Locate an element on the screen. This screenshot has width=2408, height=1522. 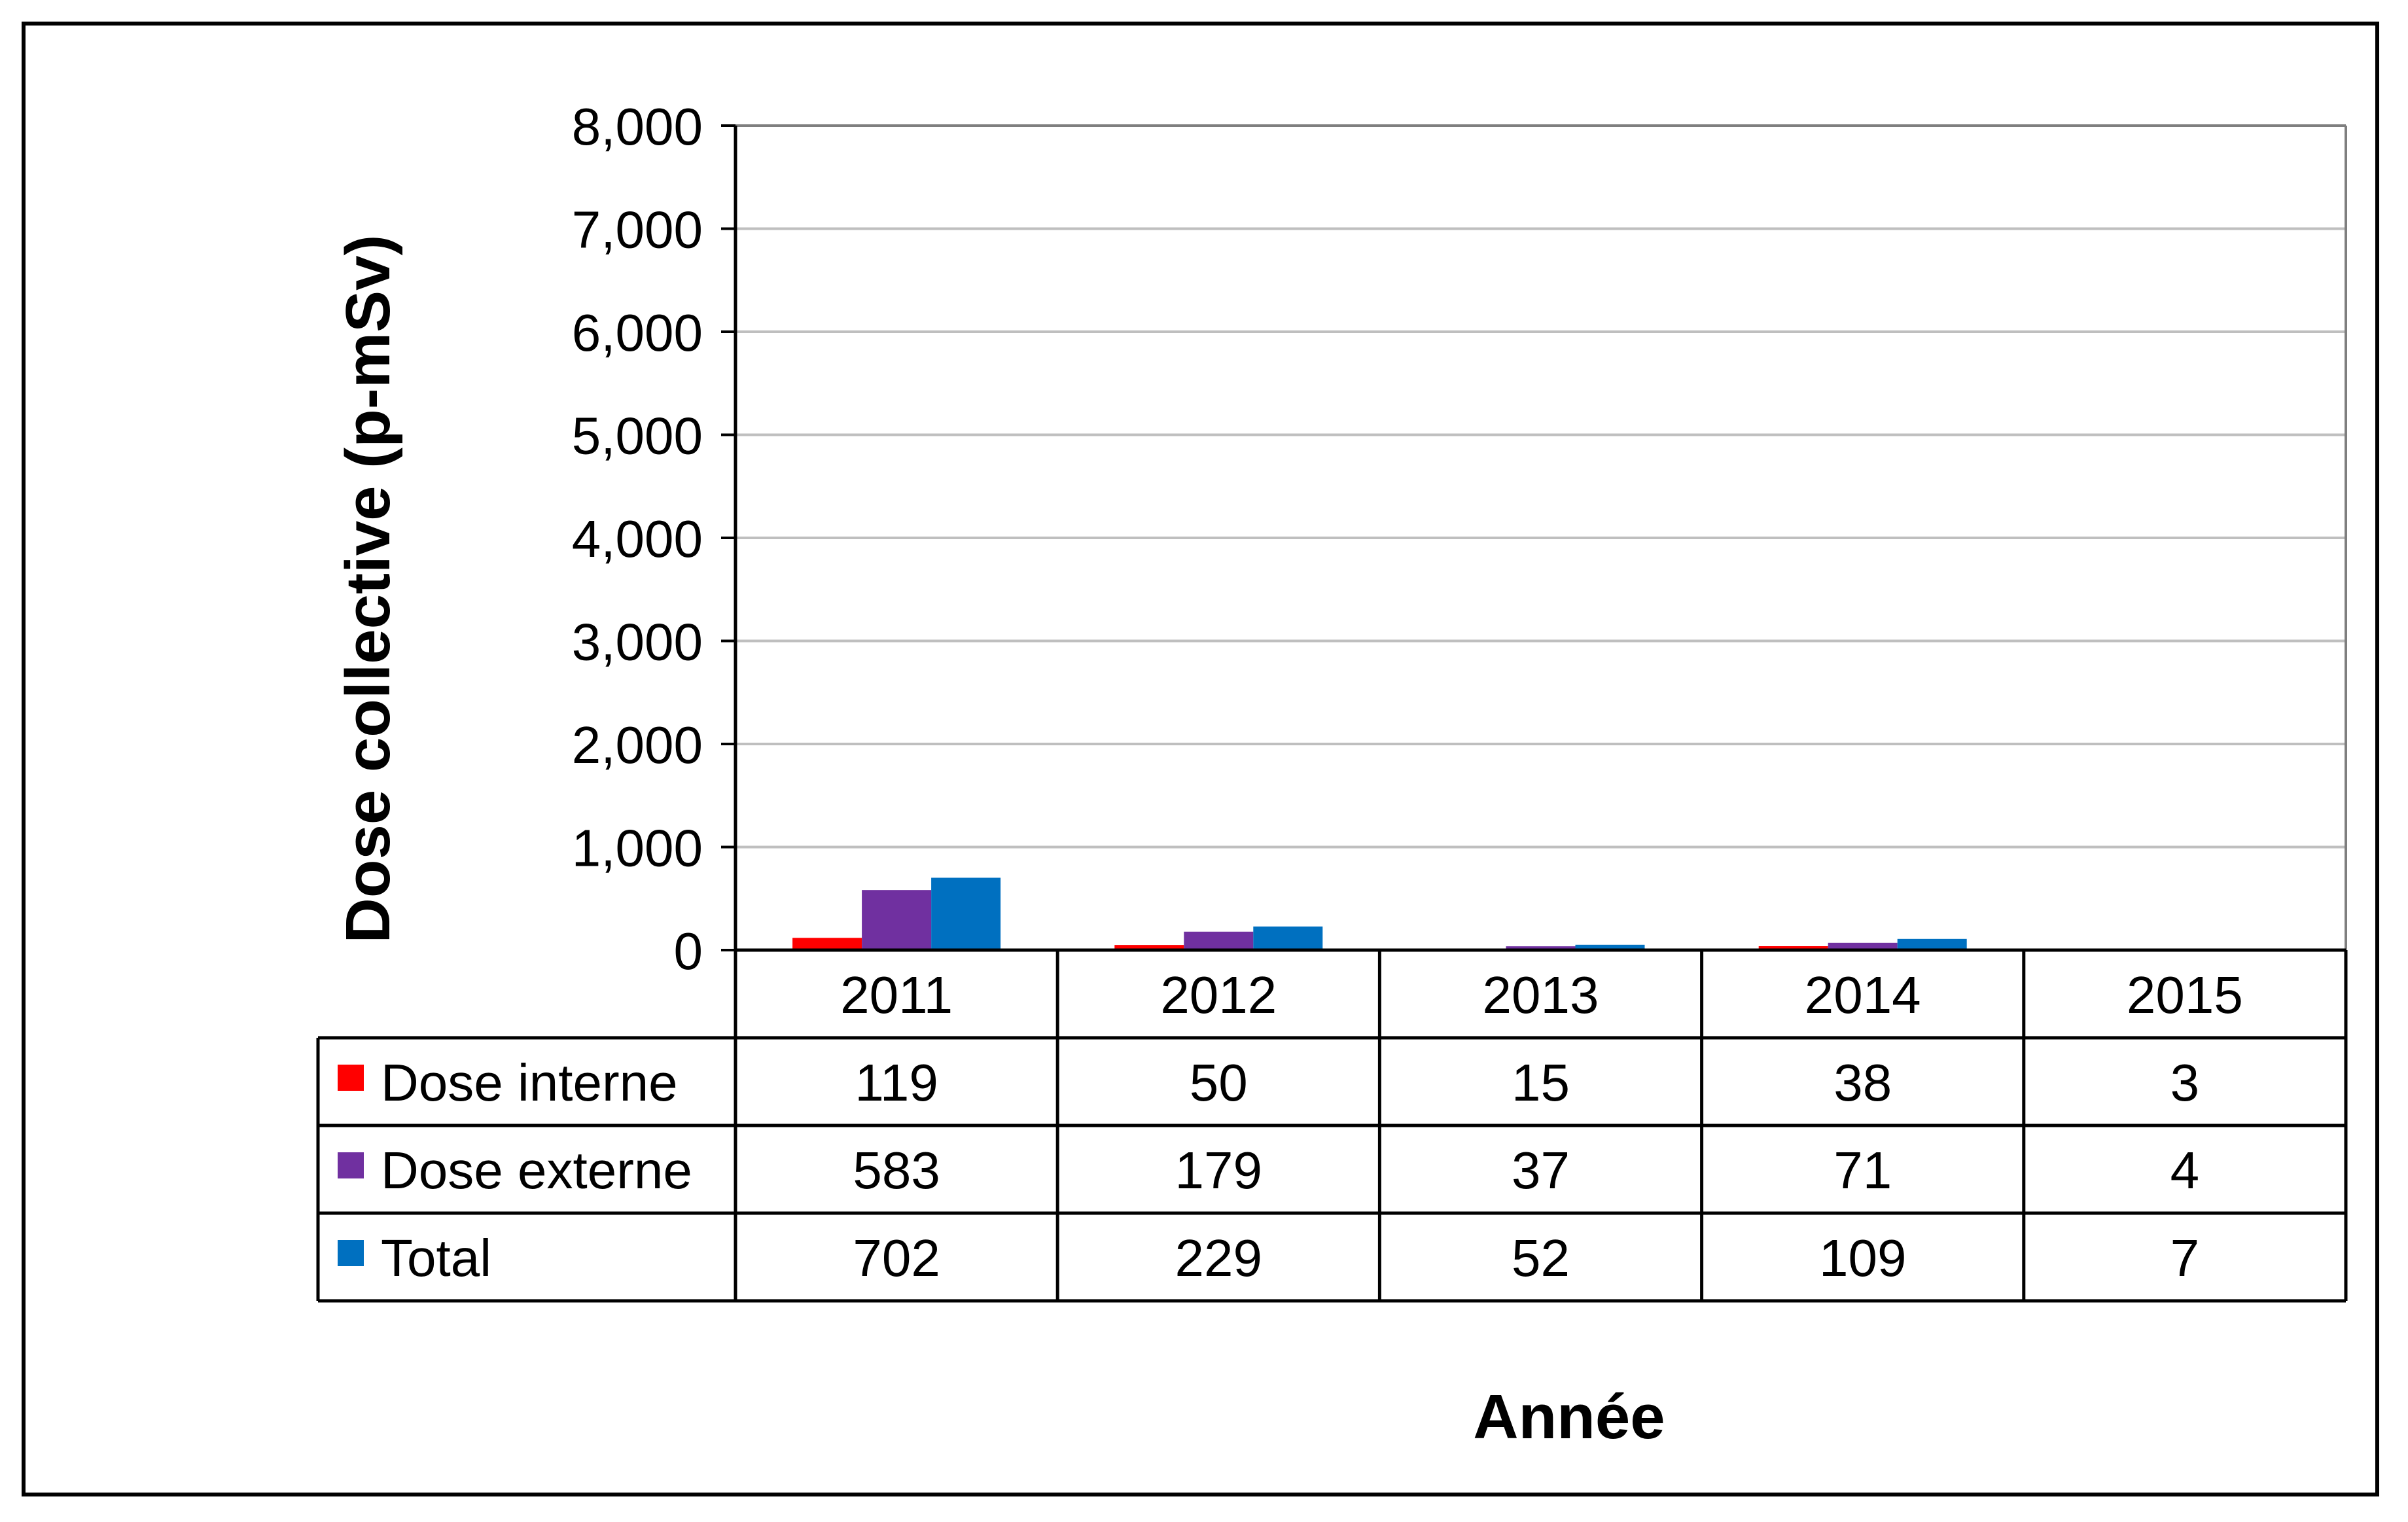
data-label: 38 is located at coordinates (1862, 1082).